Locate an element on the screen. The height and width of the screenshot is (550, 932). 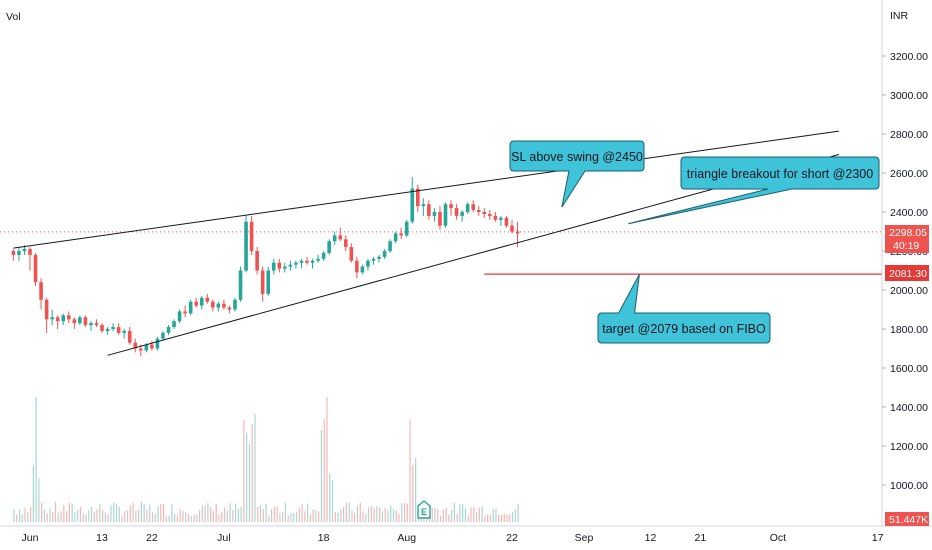
volume-readout-badge: 51.447K is located at coordinates (907, 519).